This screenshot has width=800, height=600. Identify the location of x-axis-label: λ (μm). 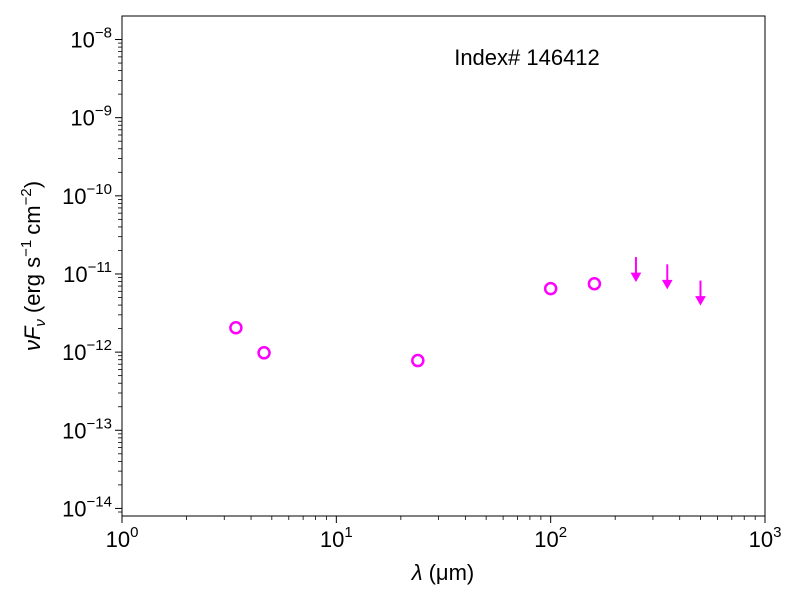
(442, 572).